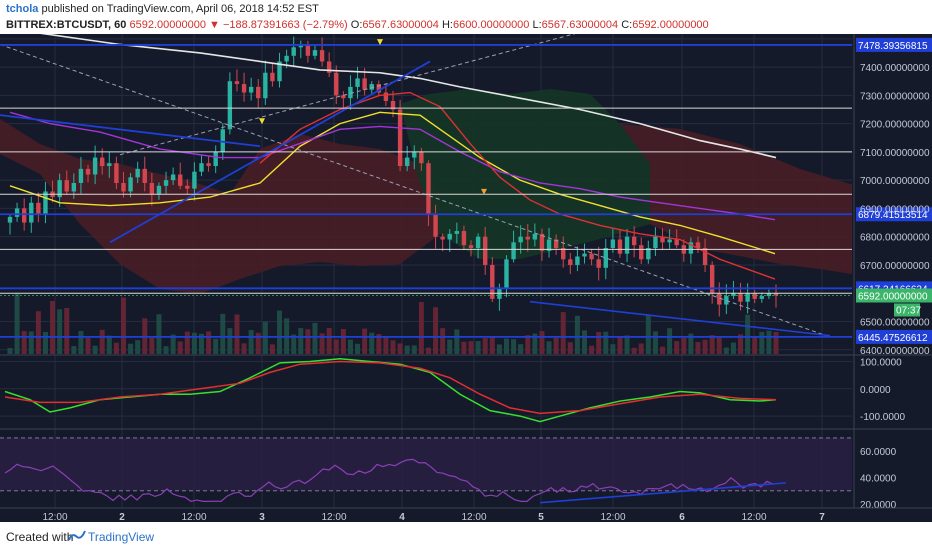 The width and height of the screenshot is (932, 550). Describe the element at coordinates (895, 181) in the screenshot. I see `price-axis-label: 7000.00000000` at that location.